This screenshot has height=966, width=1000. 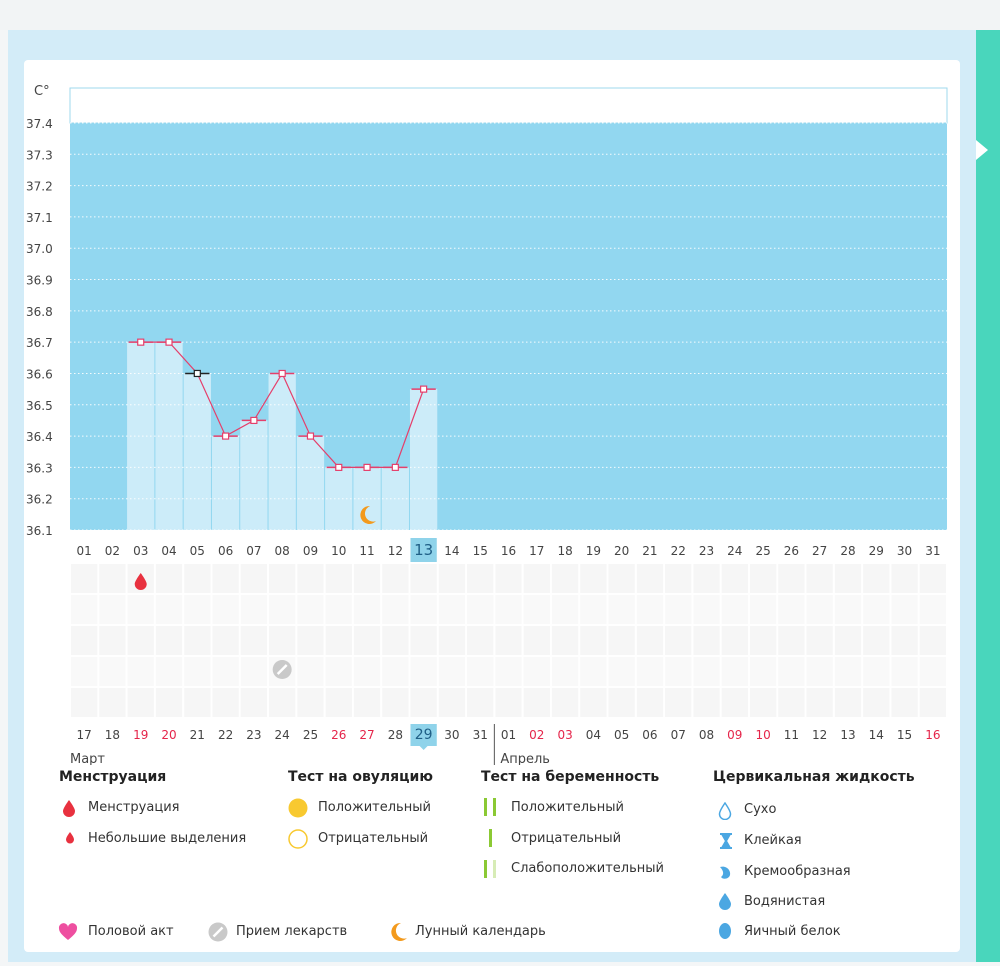 What do you see at coordinates (112, 735) in the screenshot?
I see `calendar-date-label: 18` at bounding box center [112, 735].